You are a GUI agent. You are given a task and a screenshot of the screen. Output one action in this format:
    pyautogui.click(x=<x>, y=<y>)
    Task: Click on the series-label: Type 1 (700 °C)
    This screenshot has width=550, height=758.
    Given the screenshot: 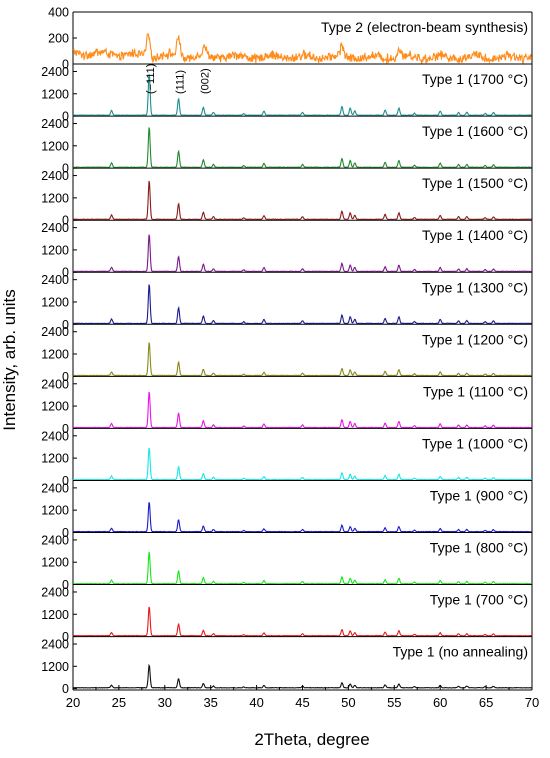 What is the action you would take?
    pyautogui.click(x=479, y=600)
    